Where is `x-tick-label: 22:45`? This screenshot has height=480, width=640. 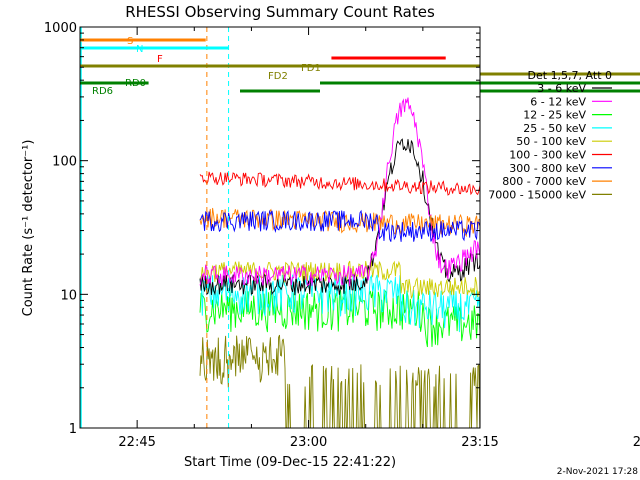 x-tick-label: 22:45 is located at coordinates (136, 442).